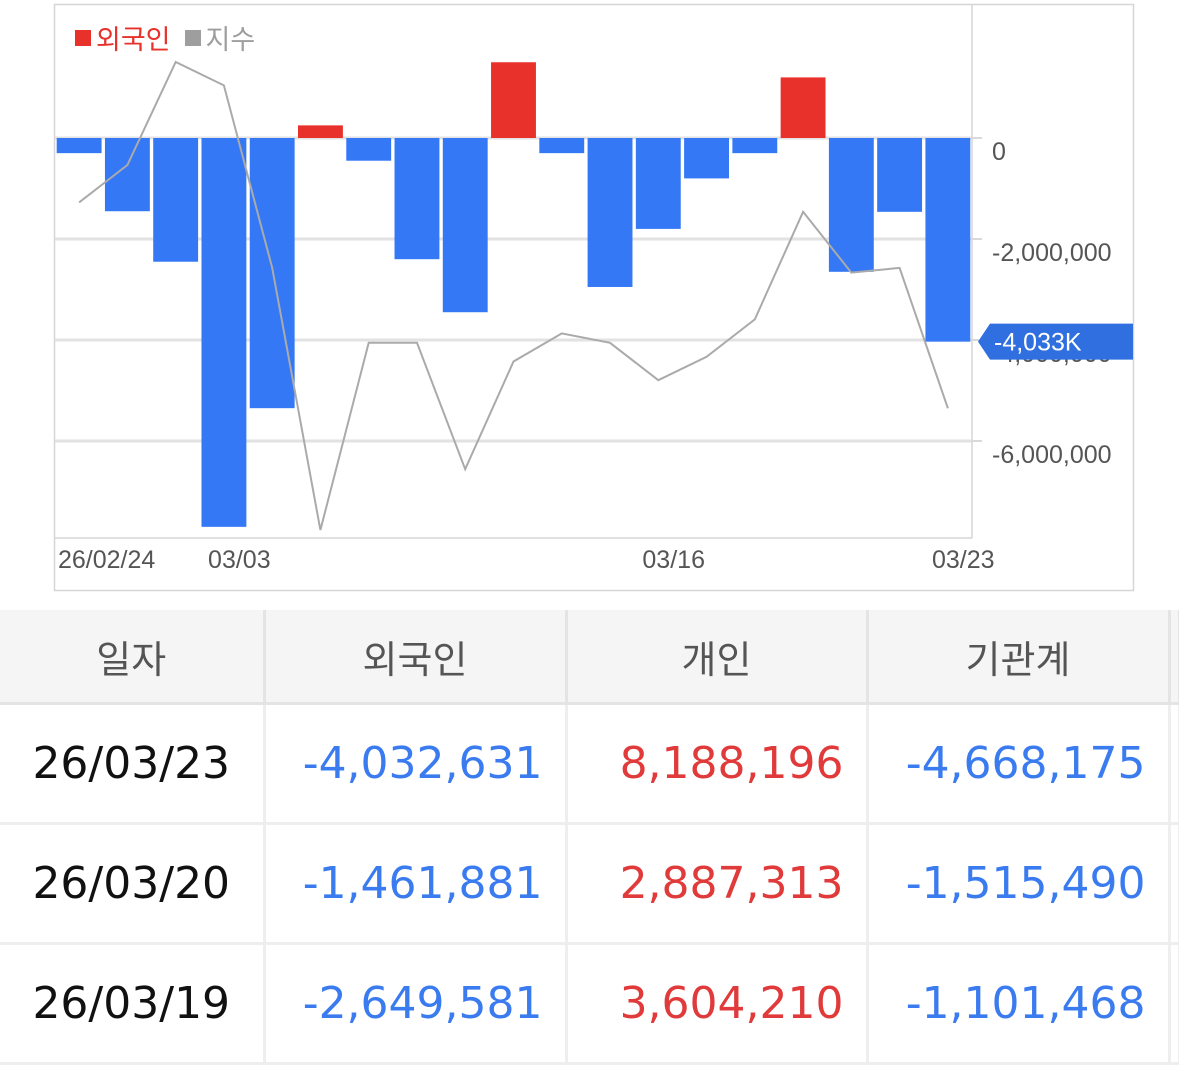 The width and height of the screenshot is (1179, 1065). Describe the element at coordinates (673, 560) in the screenshot. I see `x-tick-label: 03/16` at that location.